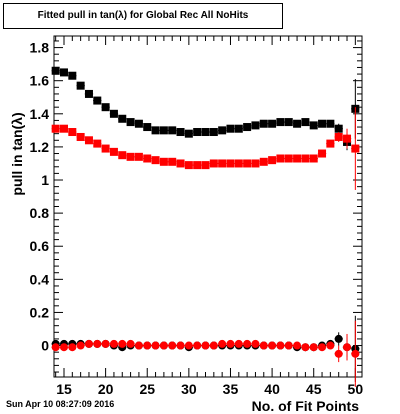 This screenshot has width=400, height=414. What do you see at coordinates (40, 48) in the screenshot?
I see `y-tick-label: 1.8` at bounding box center [40, 48].